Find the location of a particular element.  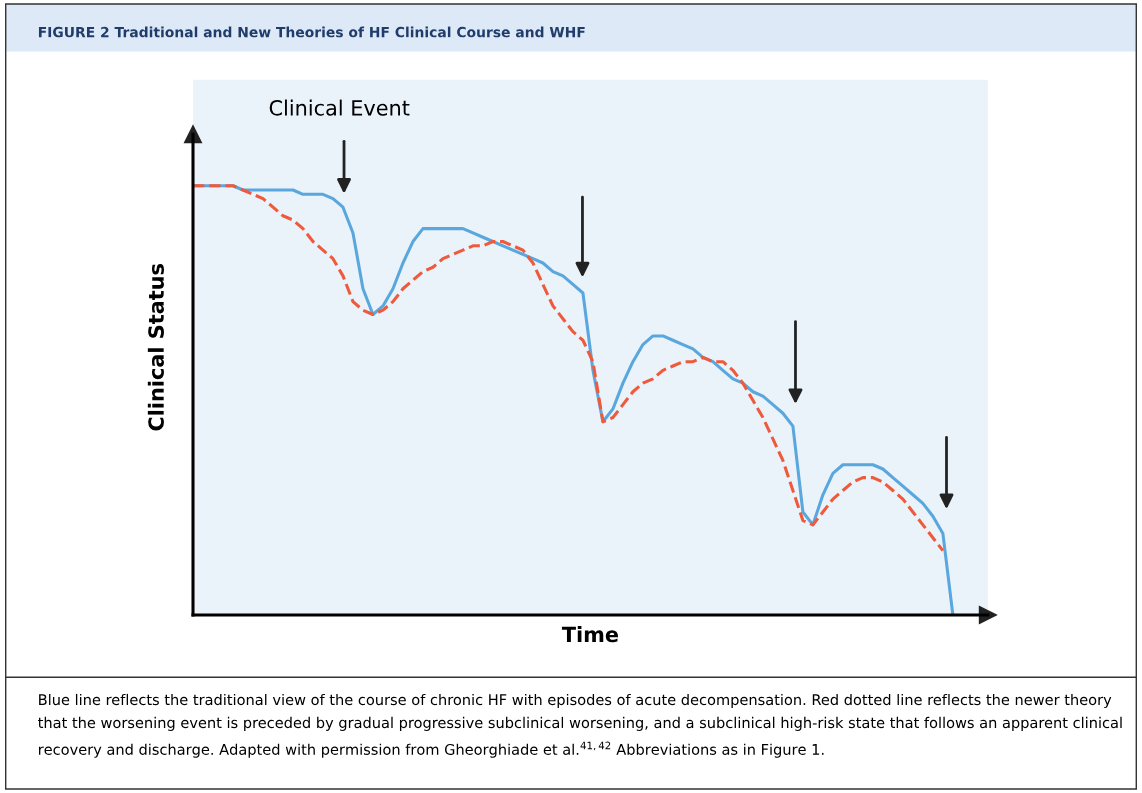

text: Clinical Event is located at coordinates (339, 107).